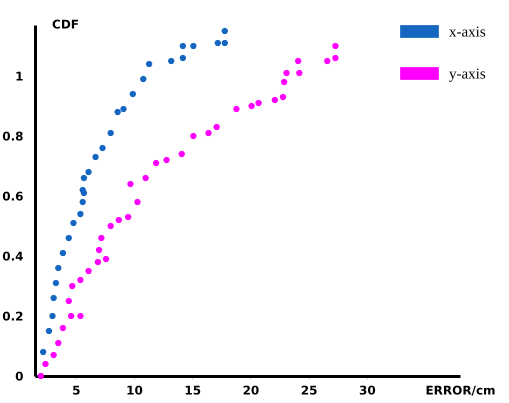 This screenshot has height=403, width=509. What do you see at coordinates (467, 32) in the screenshot?
I see `legend-label: x-axis` at bounding box center [467, 32].